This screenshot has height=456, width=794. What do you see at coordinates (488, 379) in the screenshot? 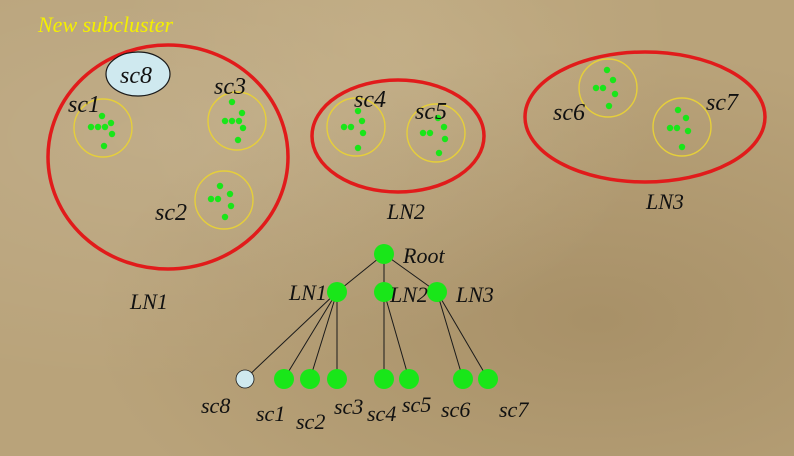
I see `tree-leaf-sc7` at bounding box center [488, 379].